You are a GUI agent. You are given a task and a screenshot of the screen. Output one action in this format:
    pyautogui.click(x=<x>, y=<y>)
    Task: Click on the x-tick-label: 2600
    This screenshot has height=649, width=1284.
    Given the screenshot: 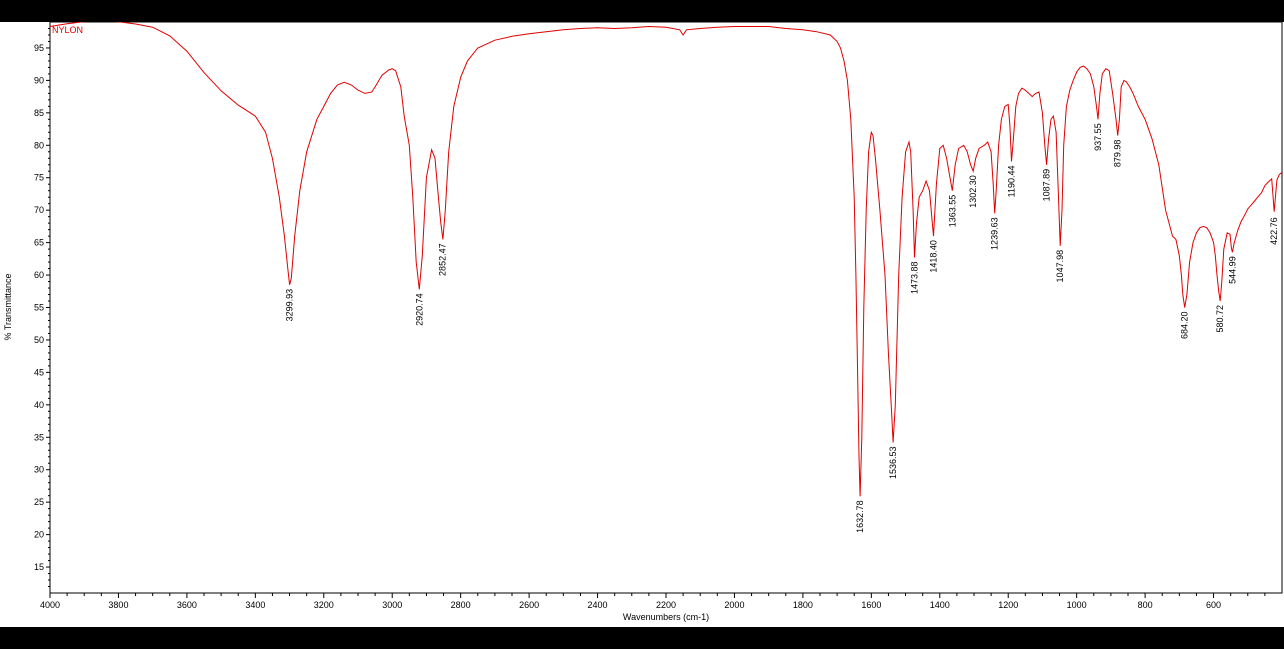 What is the action you would take?
    pyautogui.click(x=529, y=605)
    